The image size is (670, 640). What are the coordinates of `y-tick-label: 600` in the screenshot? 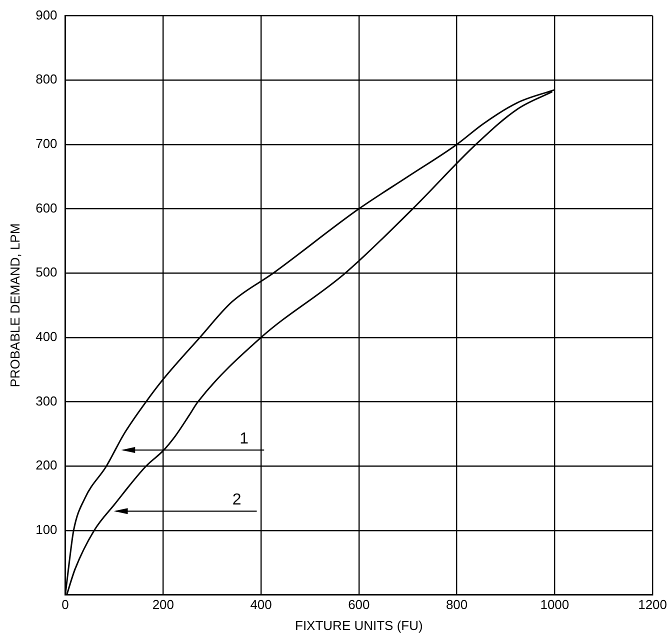 It's located at (47, 208).